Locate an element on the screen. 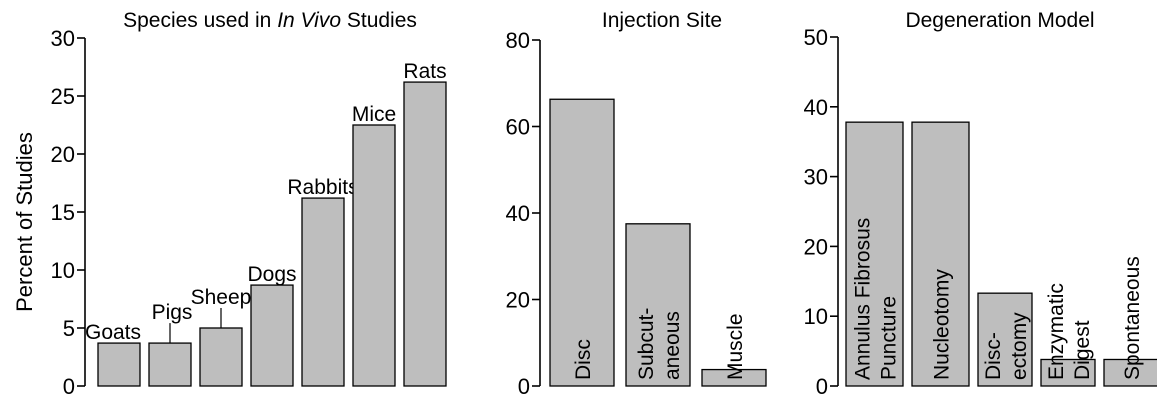 The width and height of the screenshot is (1157, 397). chart-title-part: In Vivo is located at coordinates (309, 20).